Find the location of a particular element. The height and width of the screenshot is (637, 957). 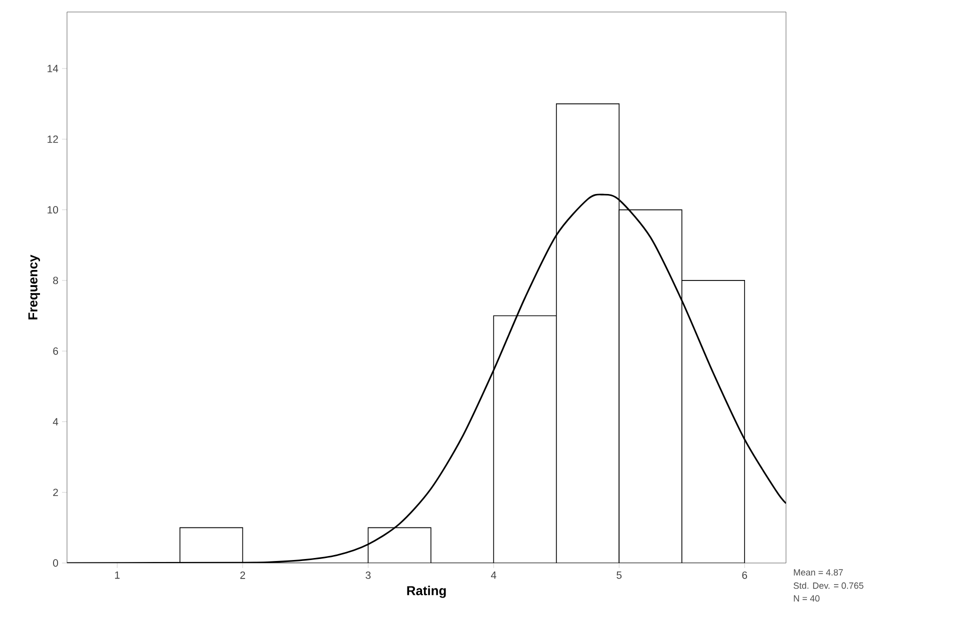

y-tick-label: 12 is located at coordinates (53, 139).